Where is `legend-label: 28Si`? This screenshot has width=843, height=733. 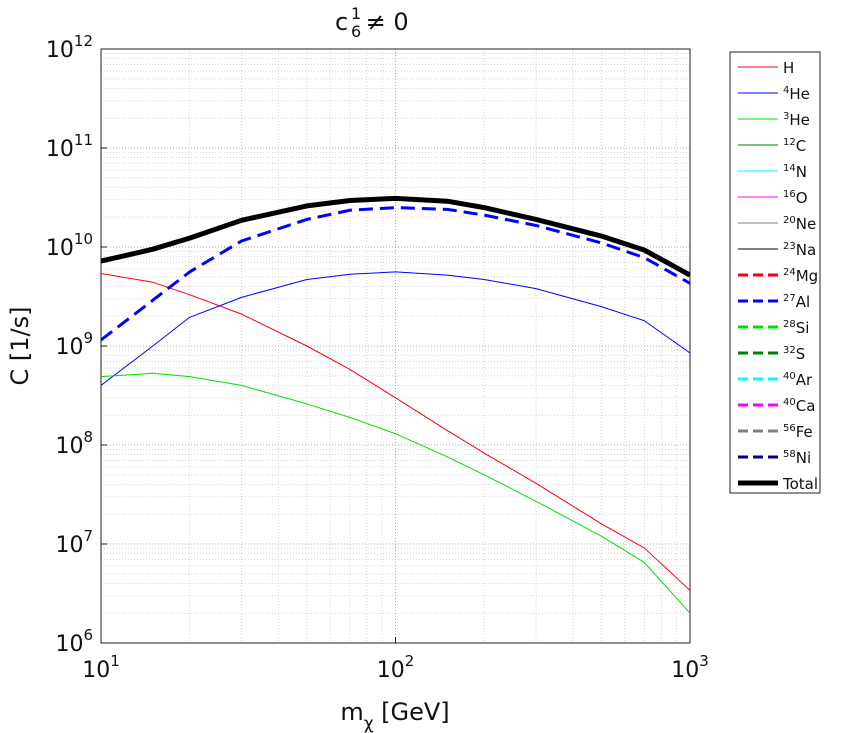 legend-label: 28Si is located at coordinates (796, 328).